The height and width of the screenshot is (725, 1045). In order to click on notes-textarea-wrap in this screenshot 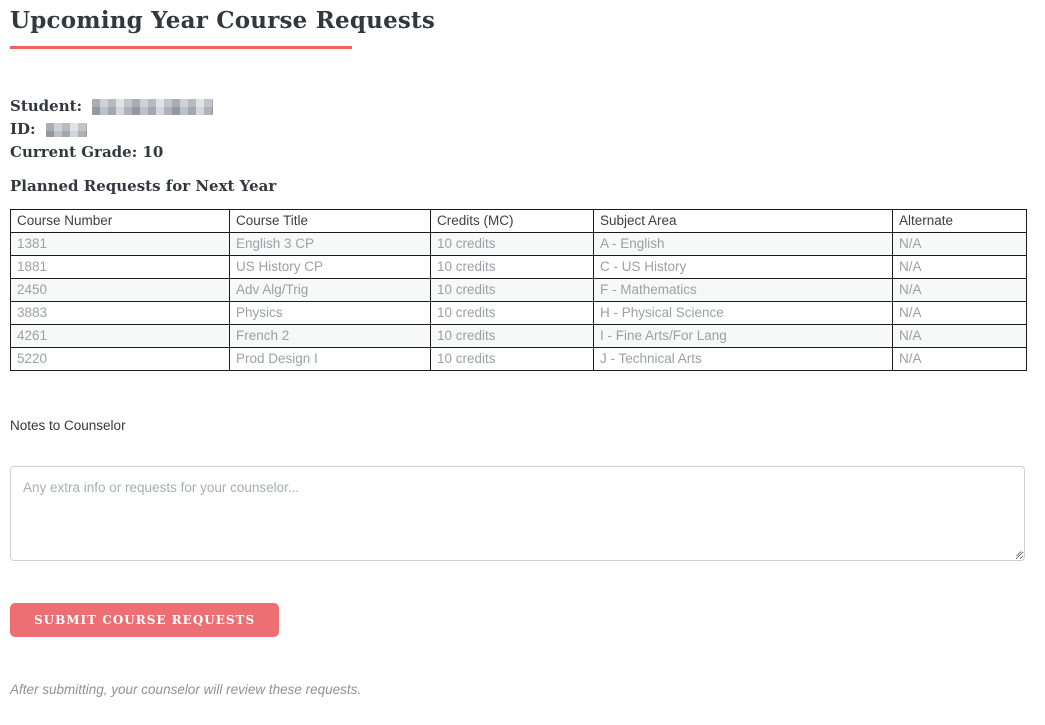, I will do `click(517, 514)`.